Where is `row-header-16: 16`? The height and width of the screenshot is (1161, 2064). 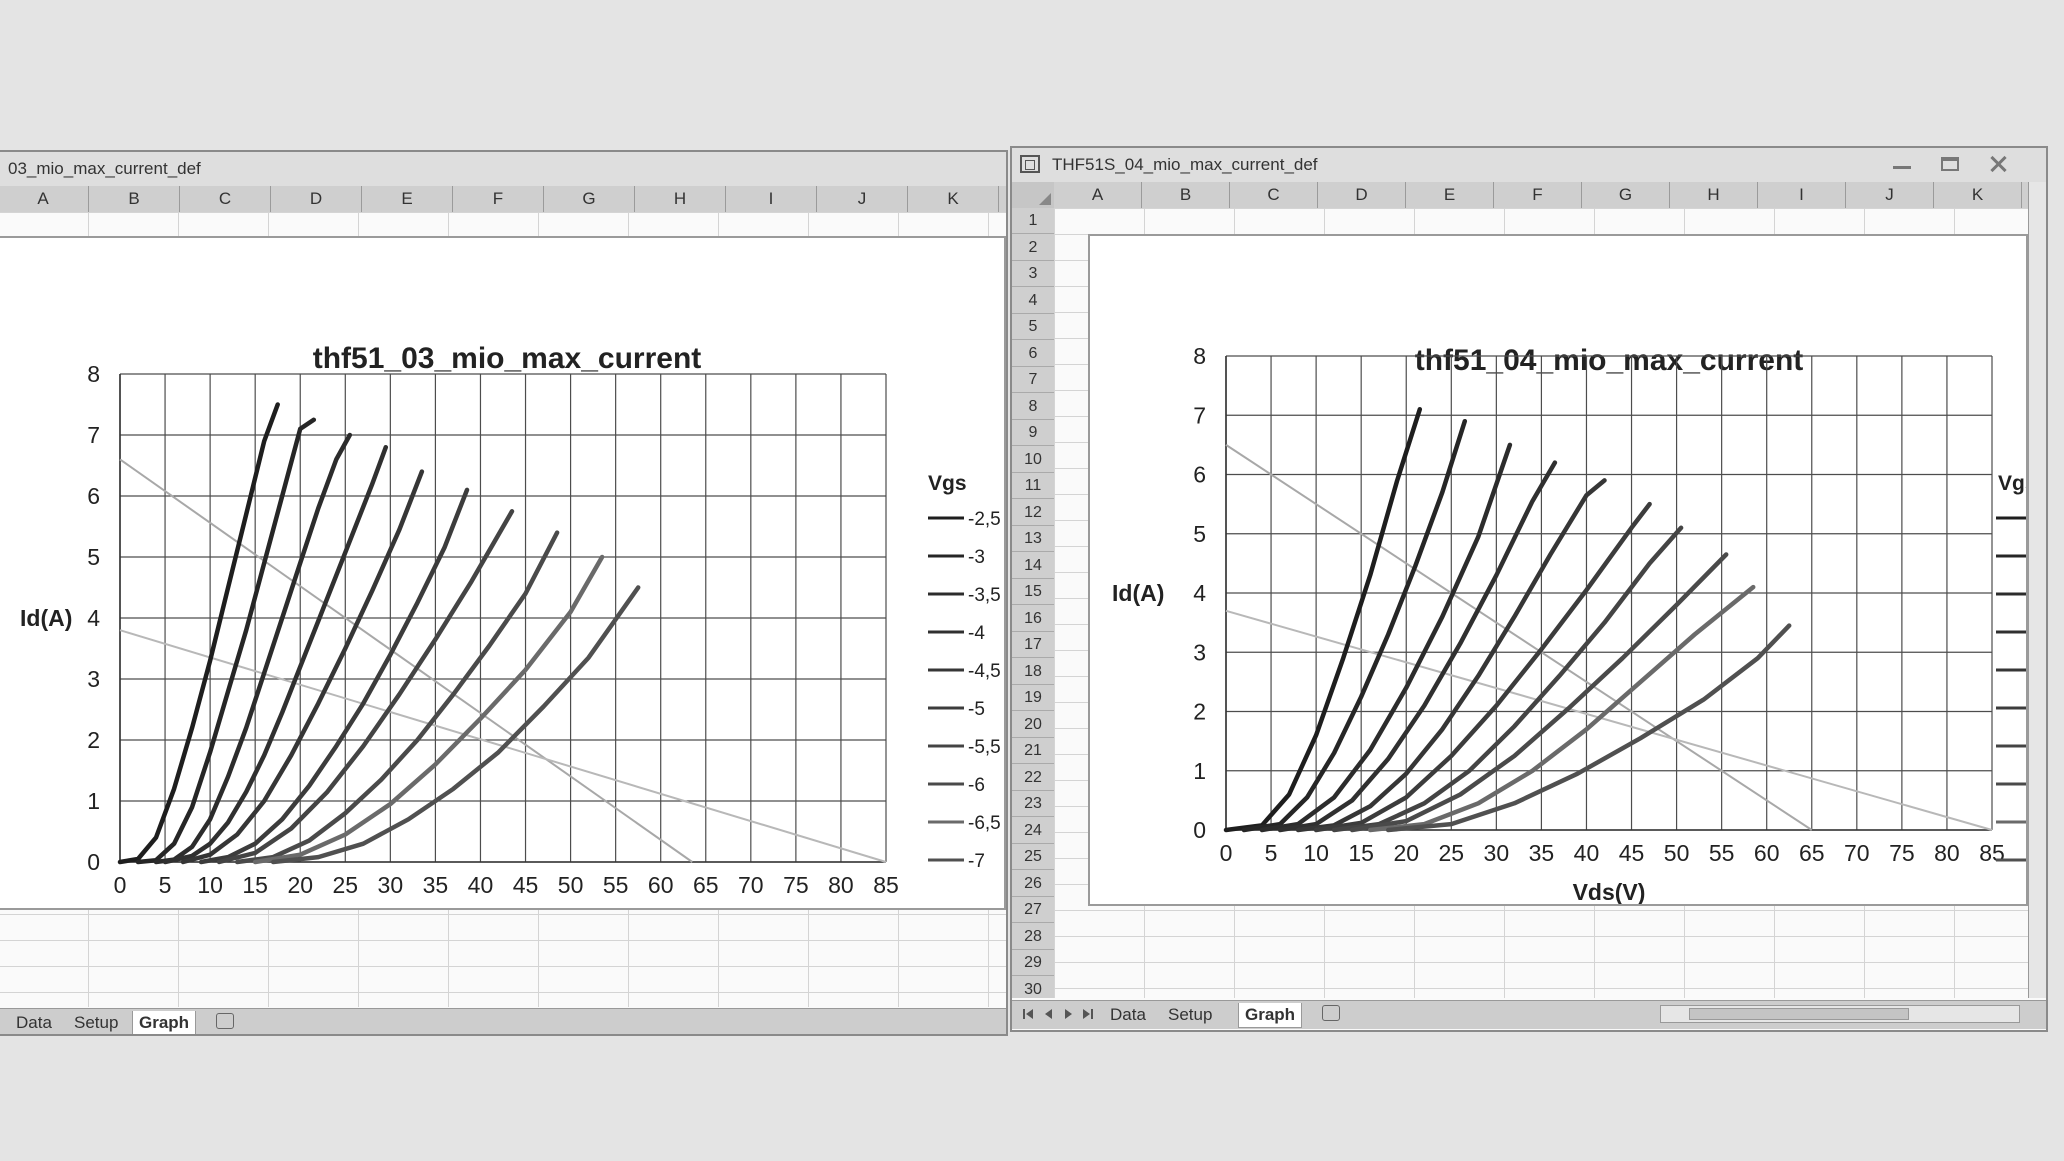 row-header-16: 16 is located at coordinates (1033, 619).